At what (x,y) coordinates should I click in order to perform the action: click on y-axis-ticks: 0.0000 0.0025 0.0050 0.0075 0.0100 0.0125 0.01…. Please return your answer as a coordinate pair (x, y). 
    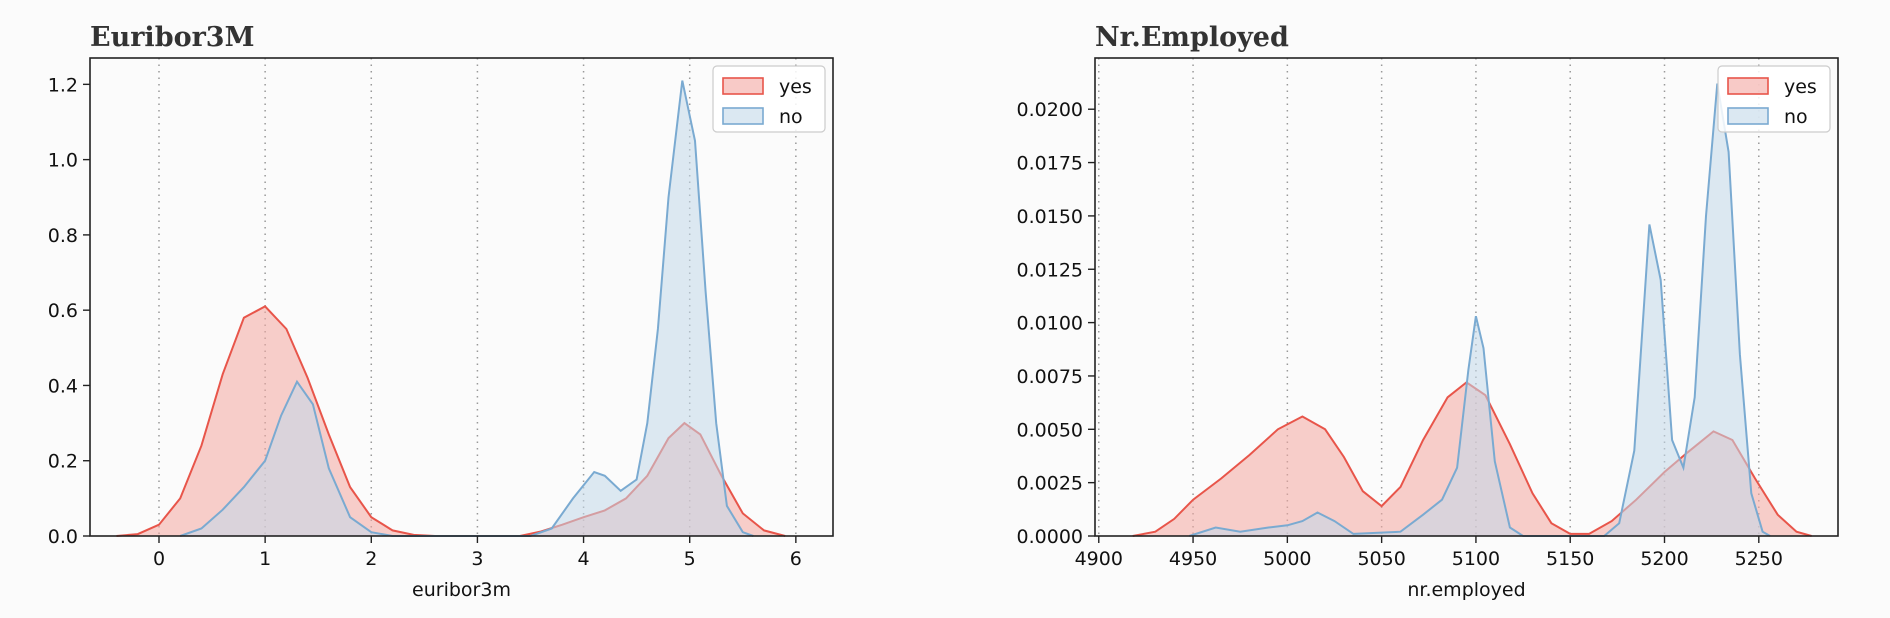
    Looking at the image, I should click on (1056, 323).